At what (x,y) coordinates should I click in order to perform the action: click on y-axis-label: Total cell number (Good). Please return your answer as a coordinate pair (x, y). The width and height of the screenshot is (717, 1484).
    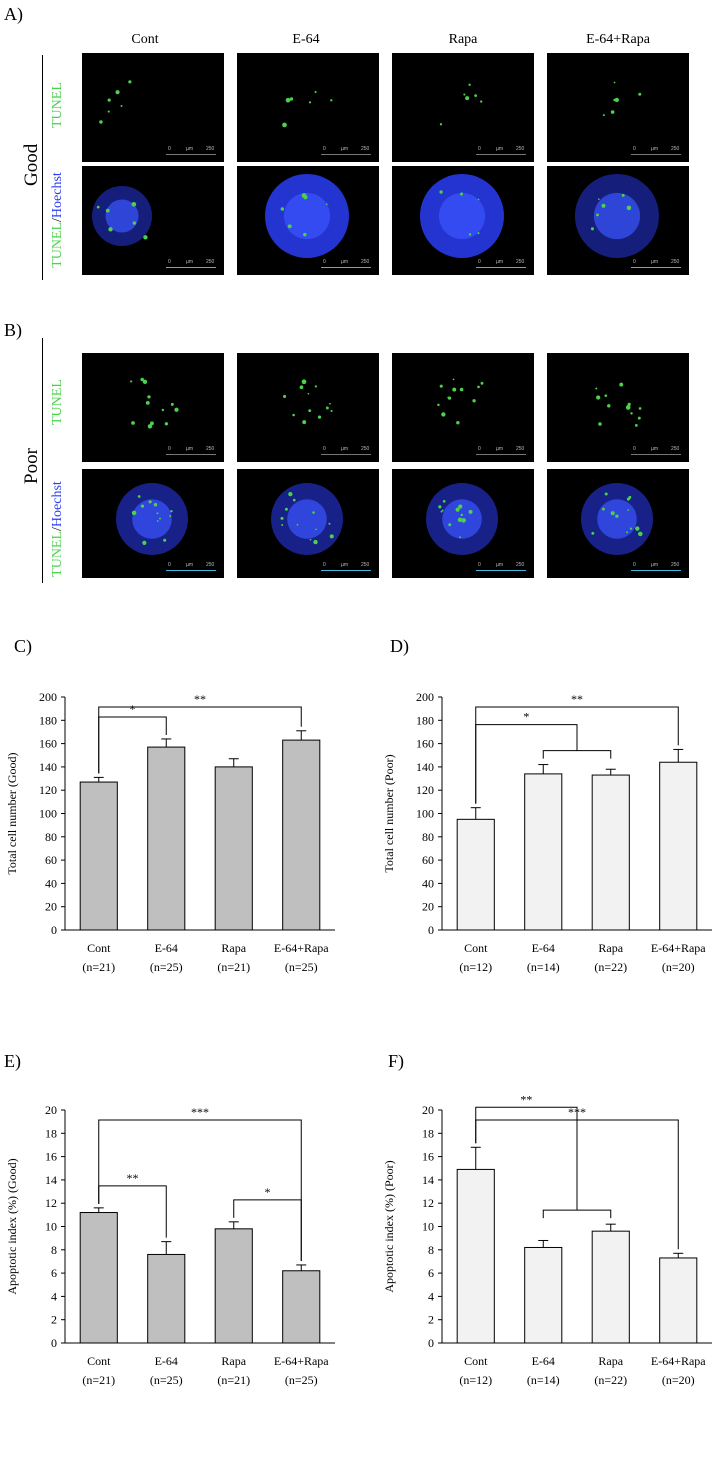
    Looking at the image, I should click on (12, 813).